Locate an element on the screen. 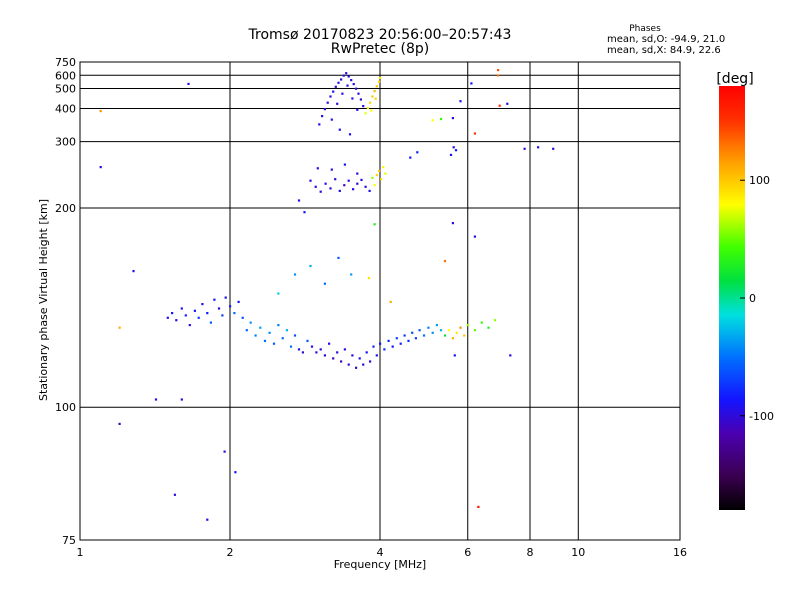 The image size is (800, 600). x-tick-label: 16 is located at coordinates (680, 552).